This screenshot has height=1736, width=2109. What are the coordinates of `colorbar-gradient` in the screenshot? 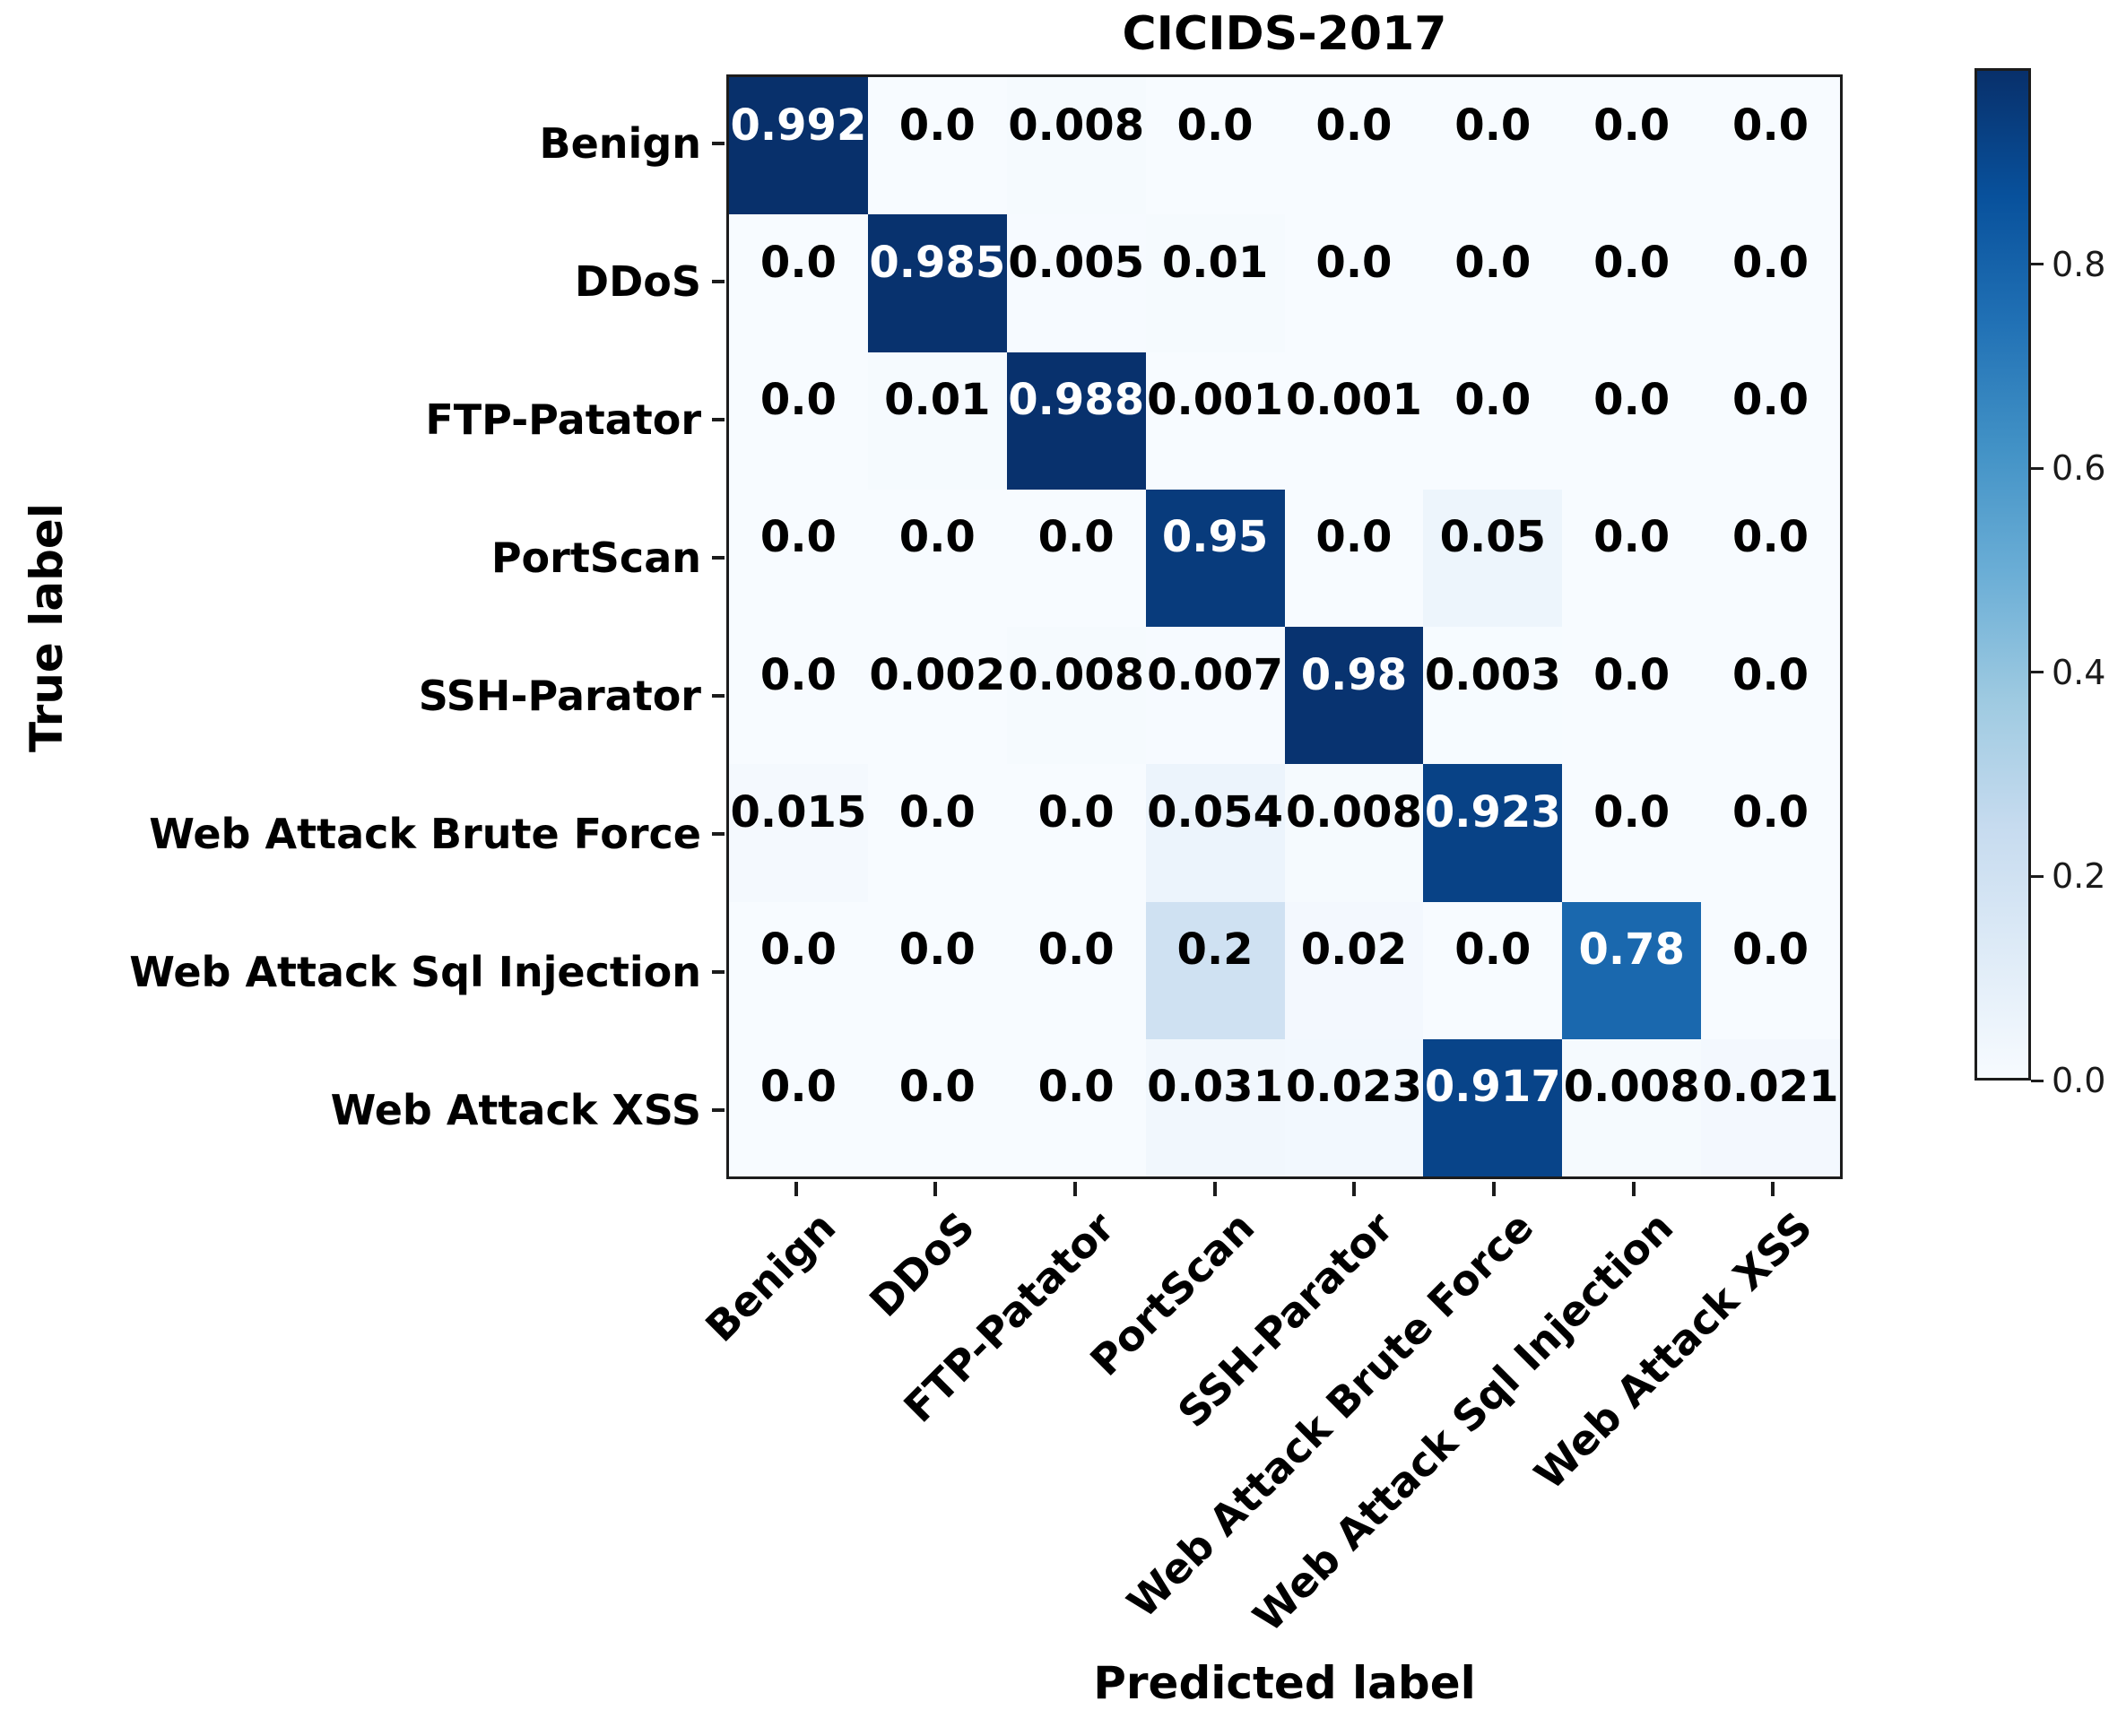 It's located at (2002, 574).